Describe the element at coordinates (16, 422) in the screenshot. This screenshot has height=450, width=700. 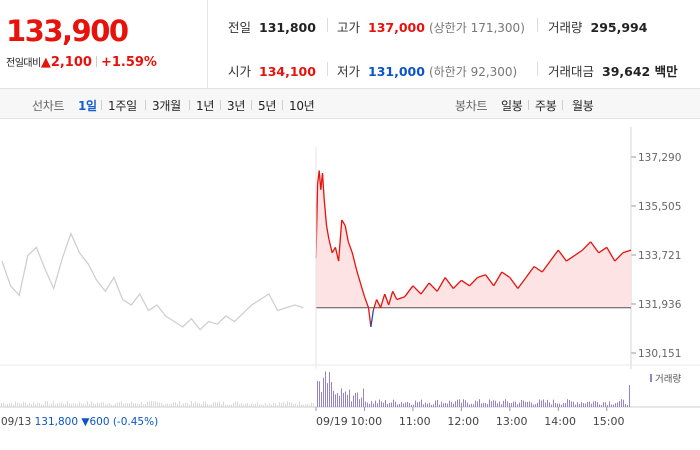
I see `prev-day-date: 09/13` at that location.